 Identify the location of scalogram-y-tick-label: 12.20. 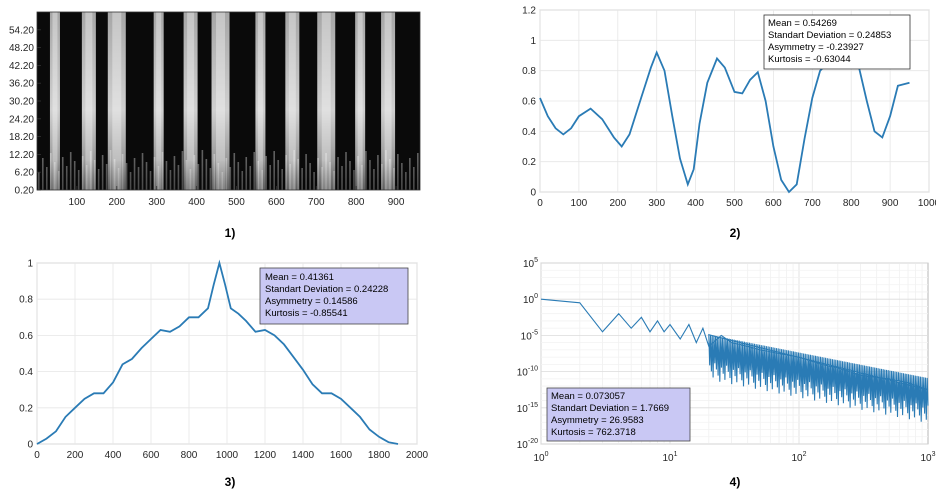
(21, 155).